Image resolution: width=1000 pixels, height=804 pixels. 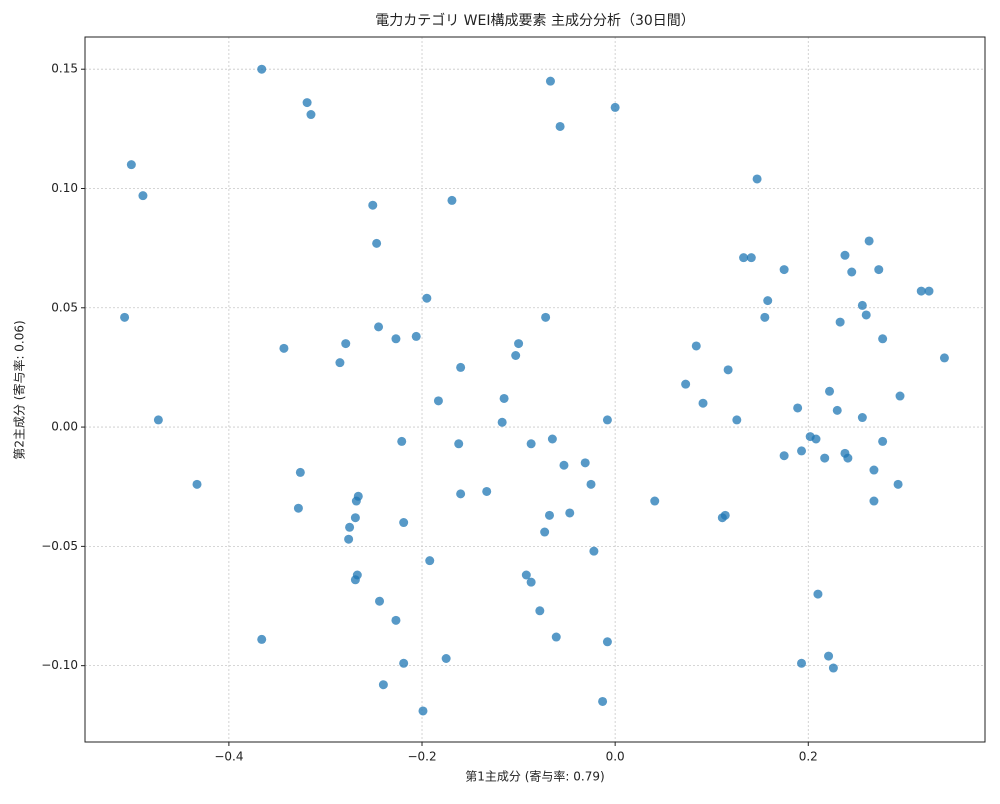 I want to click on x-axis-label: 第1主成分 (寄与率: 0.79), so click(x=534, y=776).